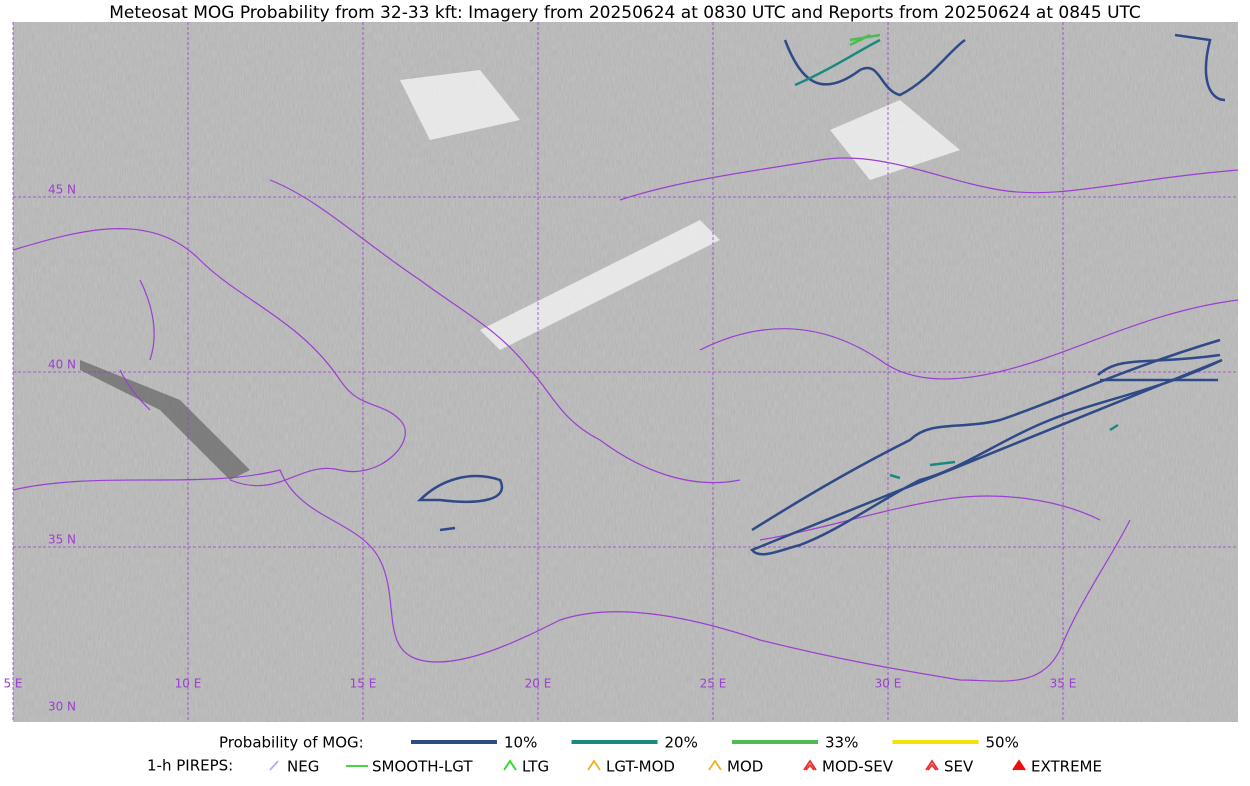 The height and width of the screenshot is (786, 1250). What do you see at coordinates (888, 684) in the screenshot?
I see `lon-label: 30 E` at bounding box center [888, 684].